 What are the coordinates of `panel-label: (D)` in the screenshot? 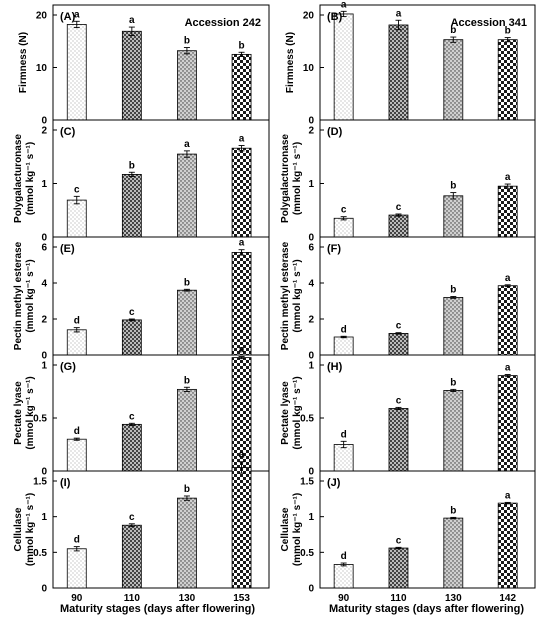 It's located at (335, 132).